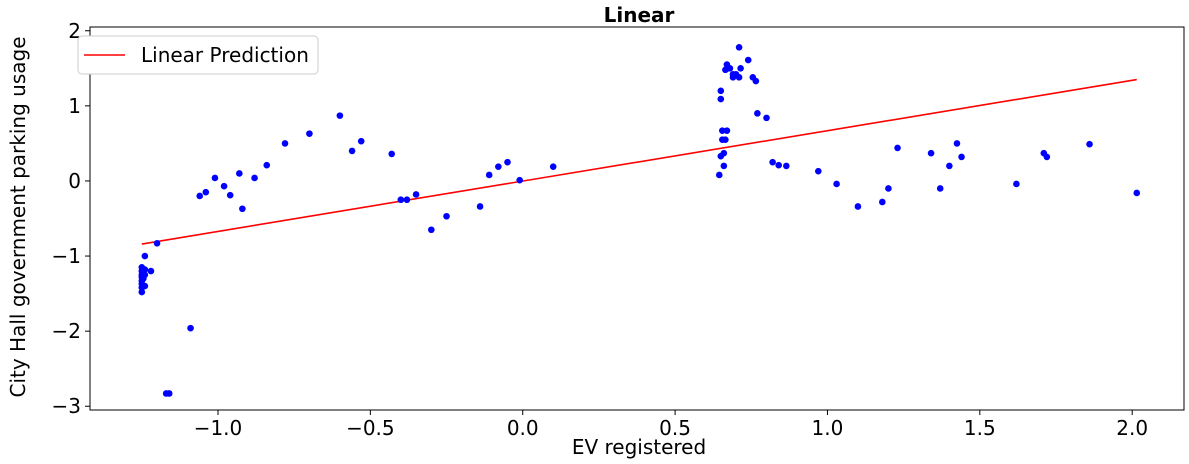 This screenshot has height=464, width=1189. Describe the element at coordinates (74, 31) in the screenshot. I see `y-tick-label: 2` at that location.